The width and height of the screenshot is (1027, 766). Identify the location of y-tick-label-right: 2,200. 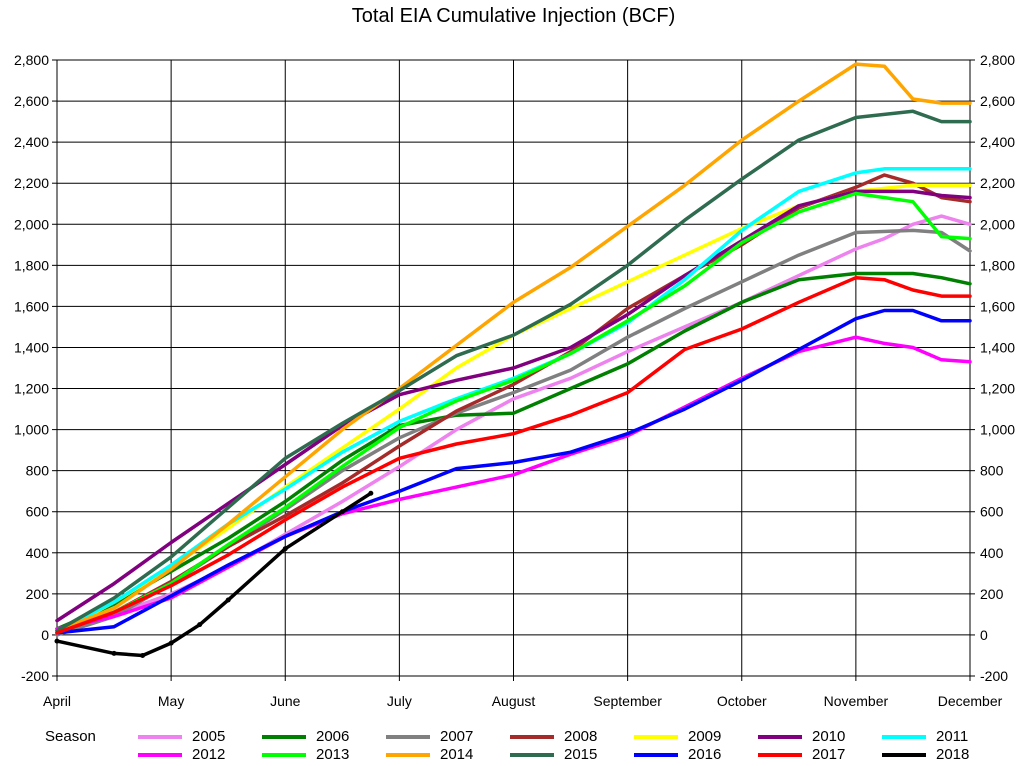
(997, 183).